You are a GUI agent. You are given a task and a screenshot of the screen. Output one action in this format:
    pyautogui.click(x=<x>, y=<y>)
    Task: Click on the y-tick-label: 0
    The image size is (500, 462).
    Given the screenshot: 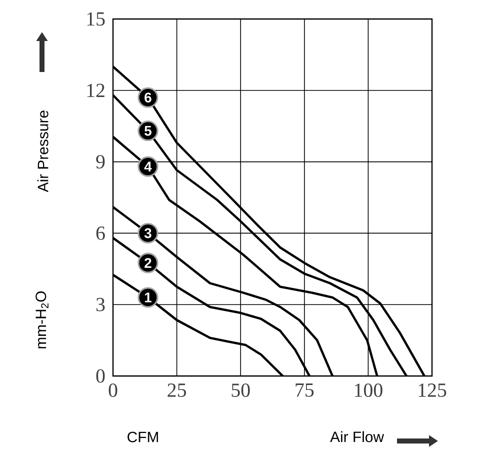 What is the action you would take?
    pyautogui.click(x=100, y=376)
    